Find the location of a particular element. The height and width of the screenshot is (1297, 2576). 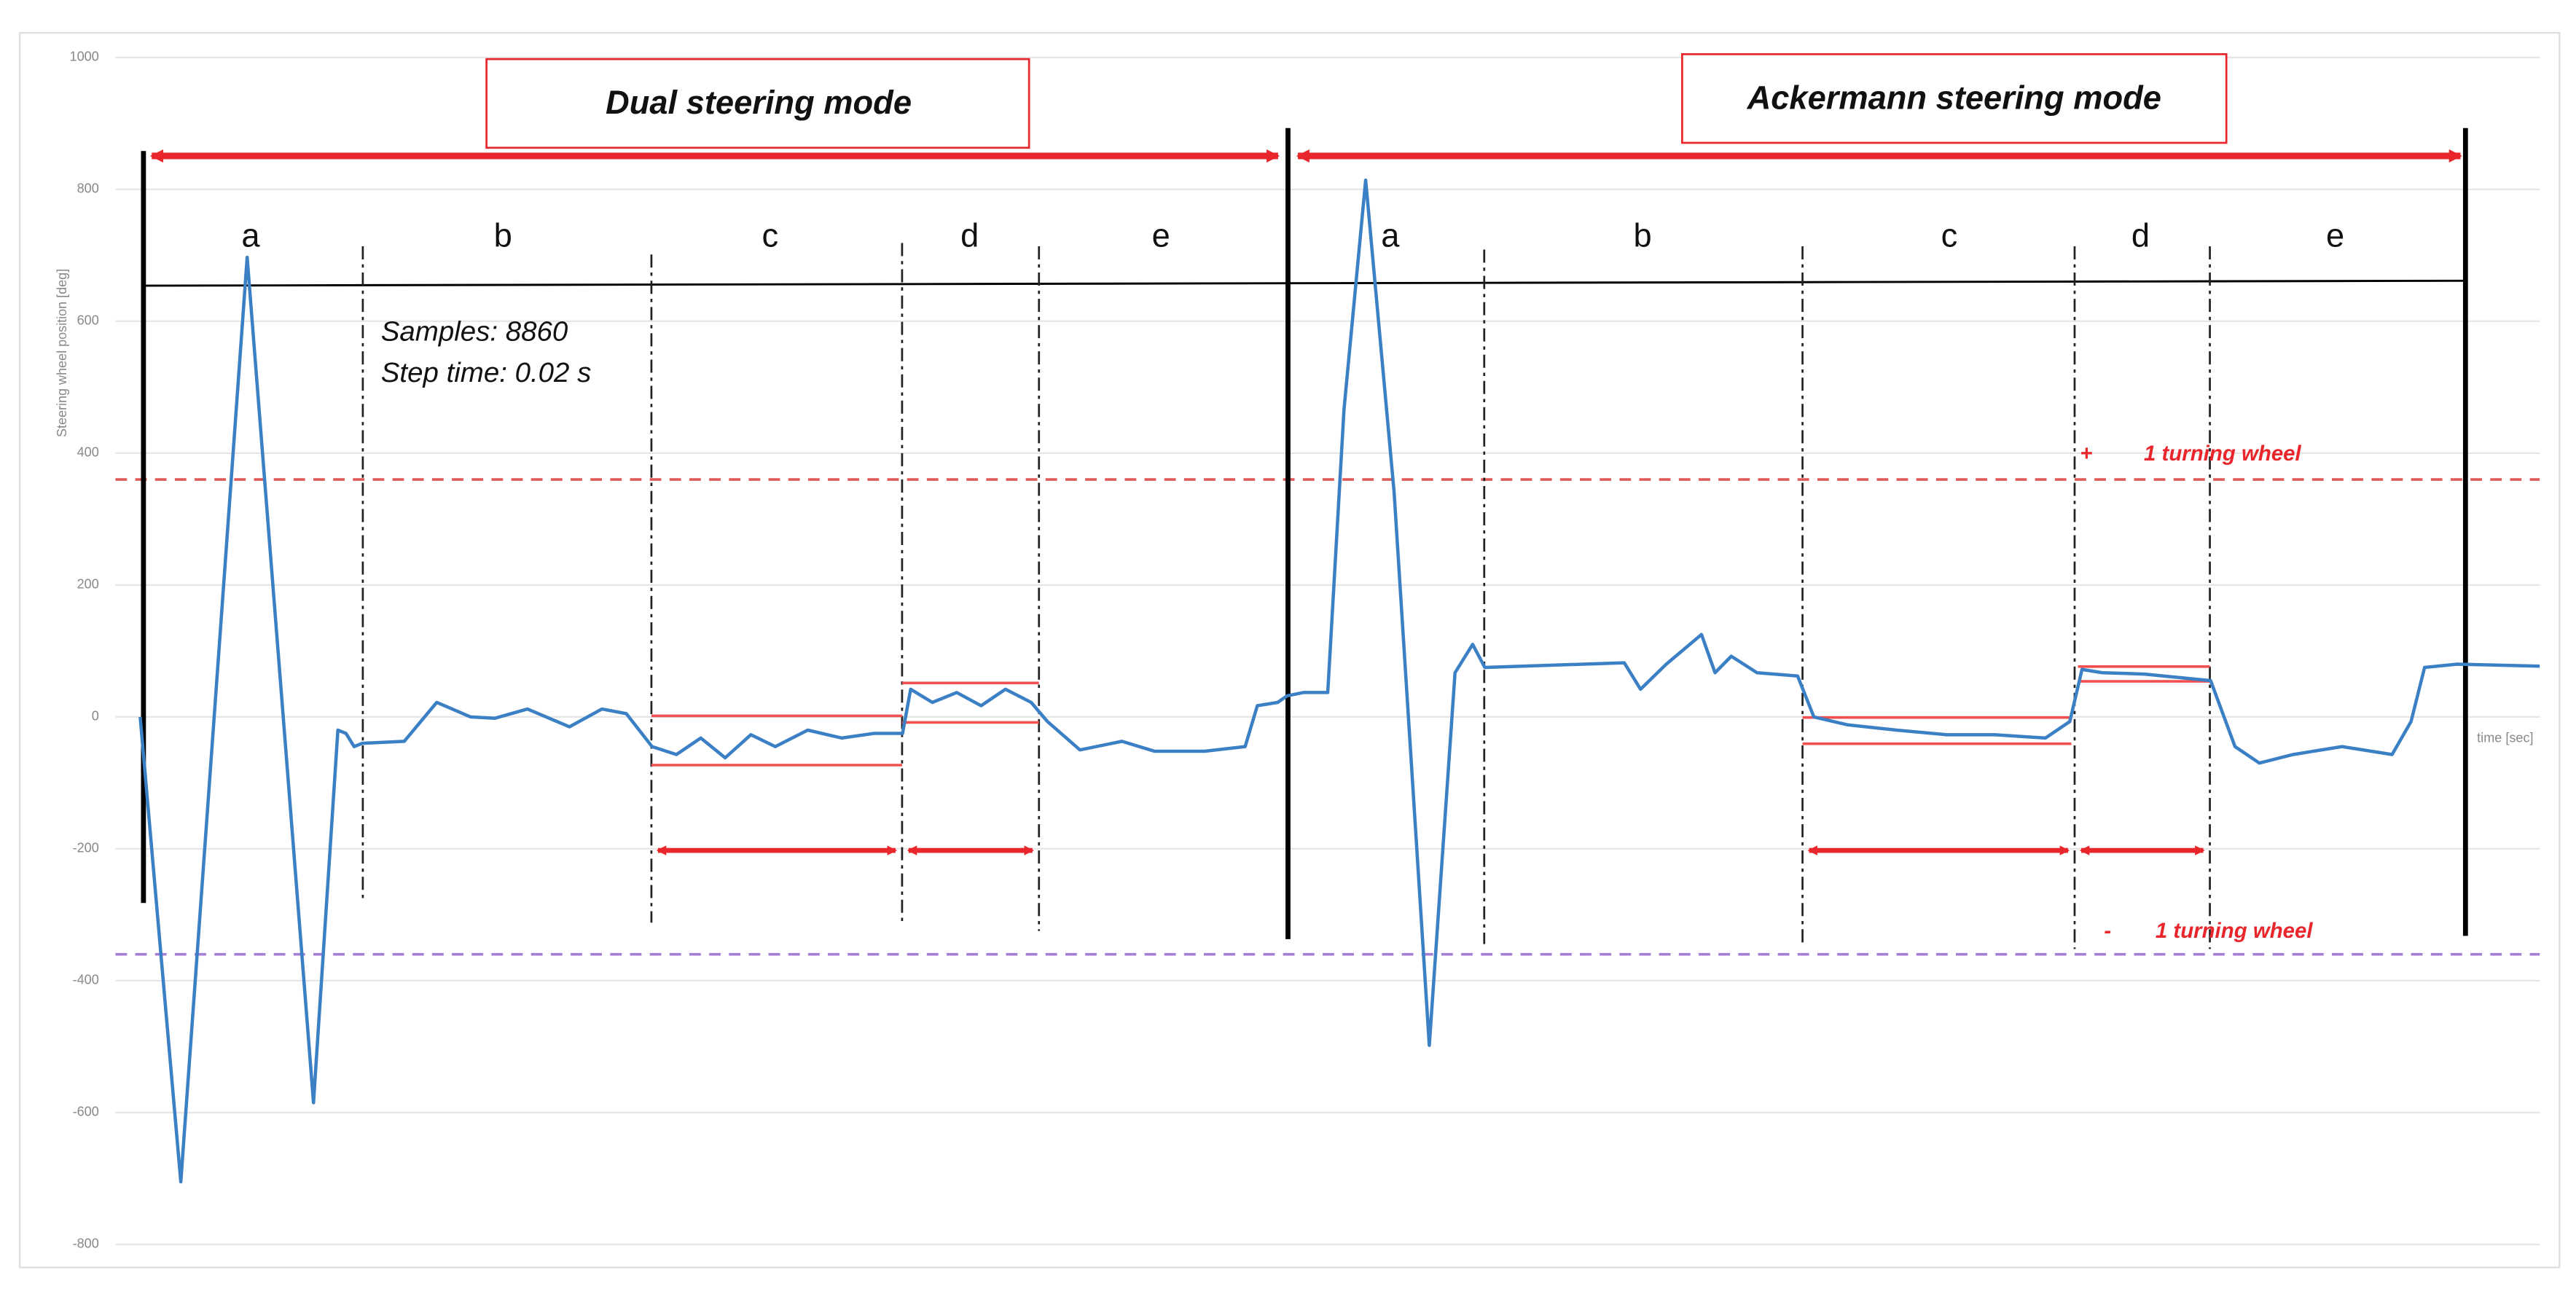

y-tick-label: 400 is located at coordinates (88, 452).